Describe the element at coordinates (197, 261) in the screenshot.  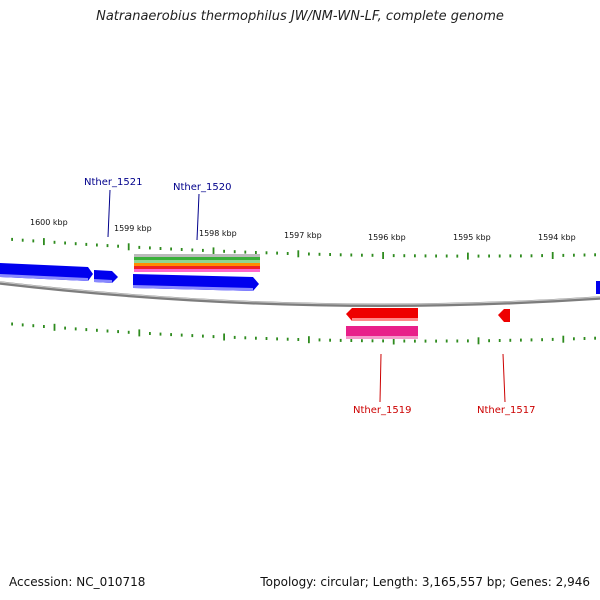
I see `feature-band-lightgreen` at that location.